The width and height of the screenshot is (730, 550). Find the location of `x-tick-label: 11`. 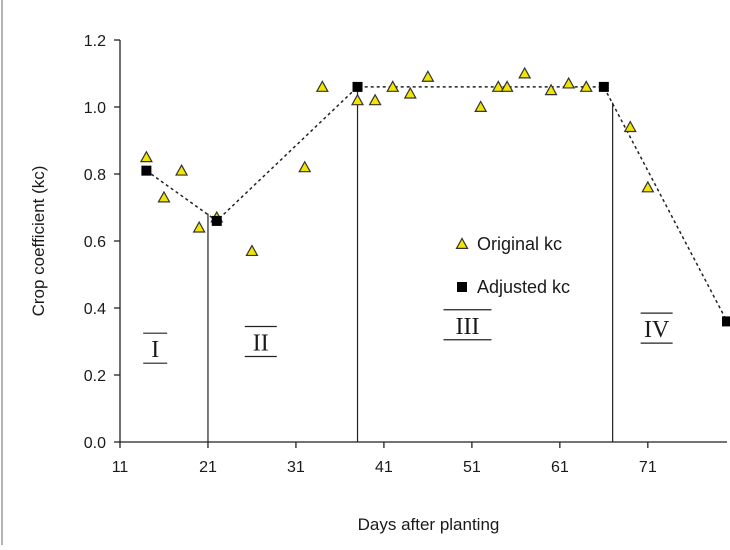

x-tick-label: 11 is located at coordinates (120, 467).